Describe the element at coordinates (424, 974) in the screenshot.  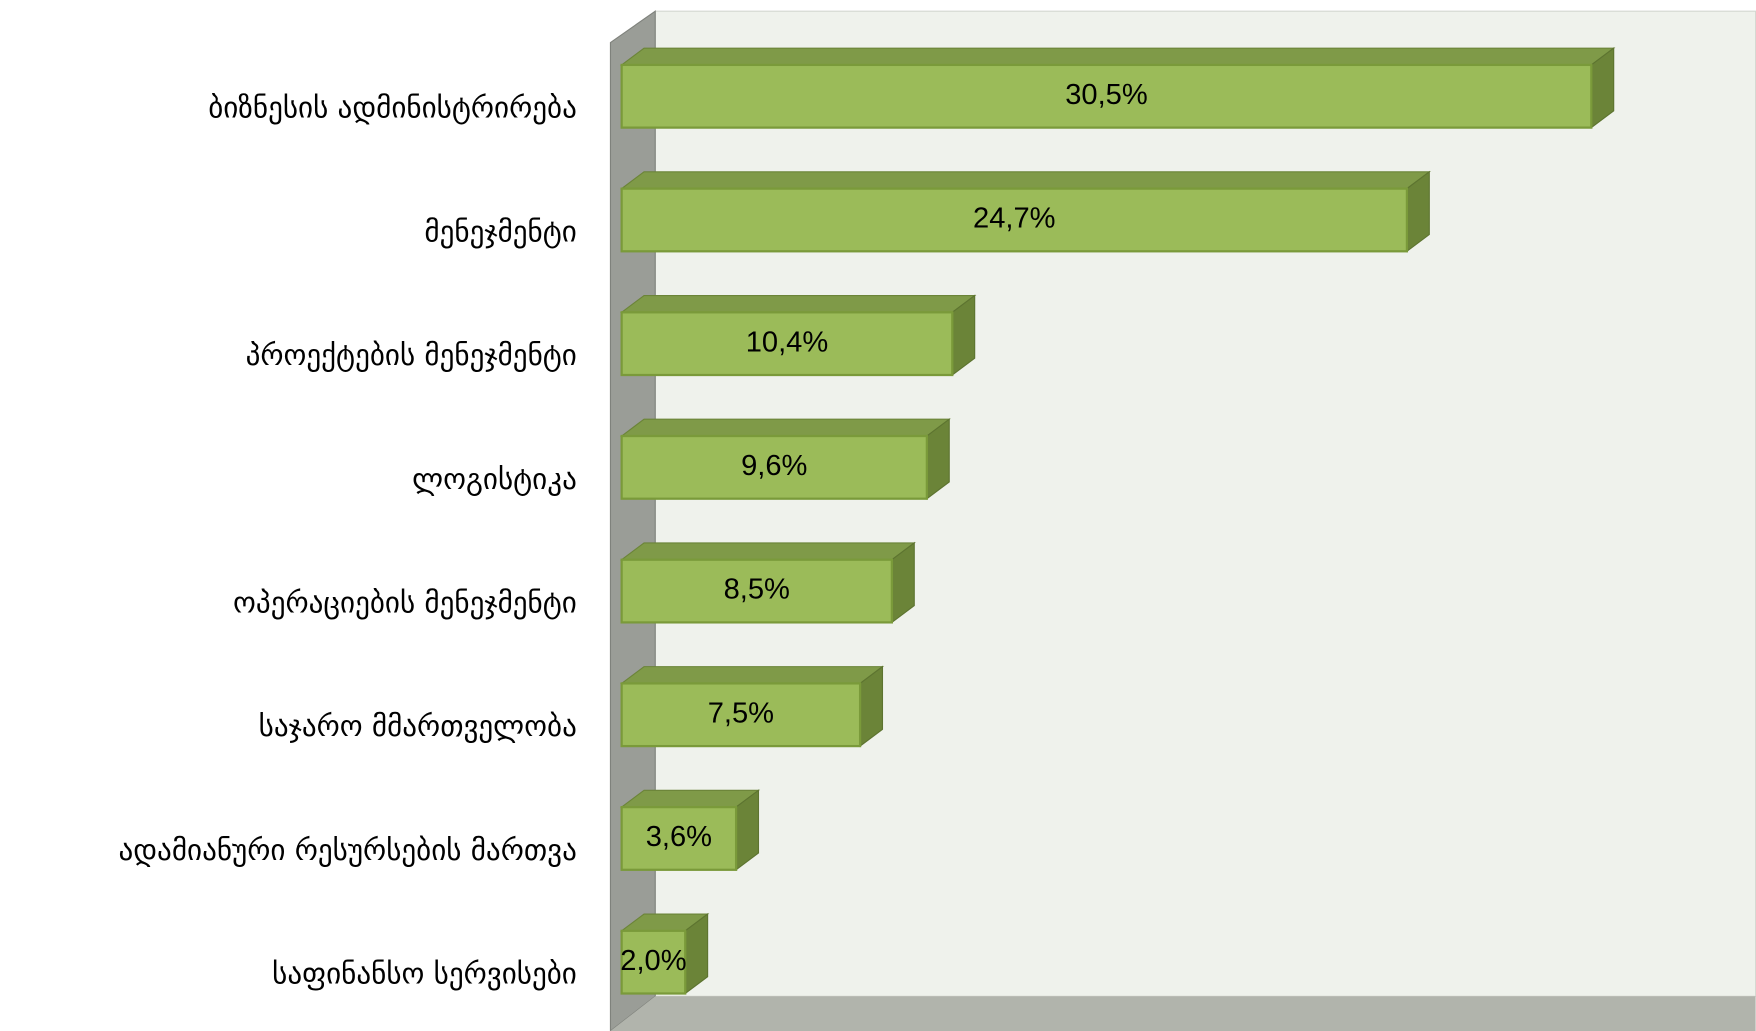
I see `category-label: საფინანსო სერვისები` at that location.